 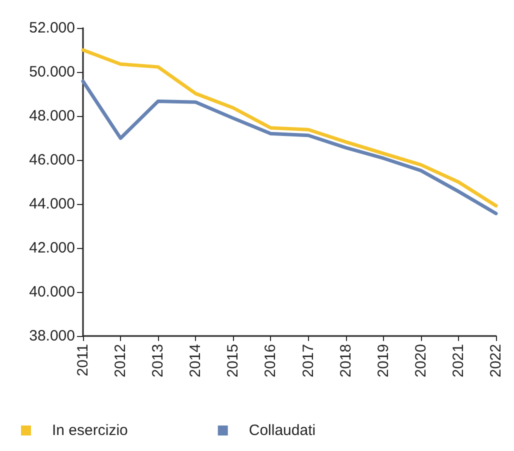 I want to click on x-tick-label: 2020, so click(x=421, y=361).